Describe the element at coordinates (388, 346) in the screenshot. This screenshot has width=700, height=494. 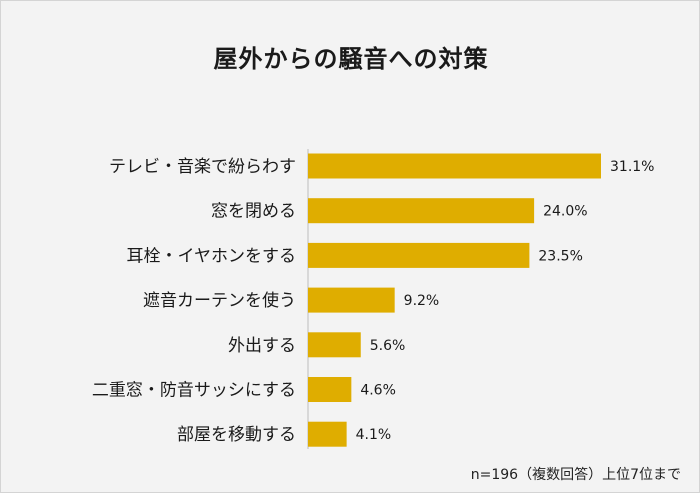
I see `value-label-5: 5.6%` at that location.